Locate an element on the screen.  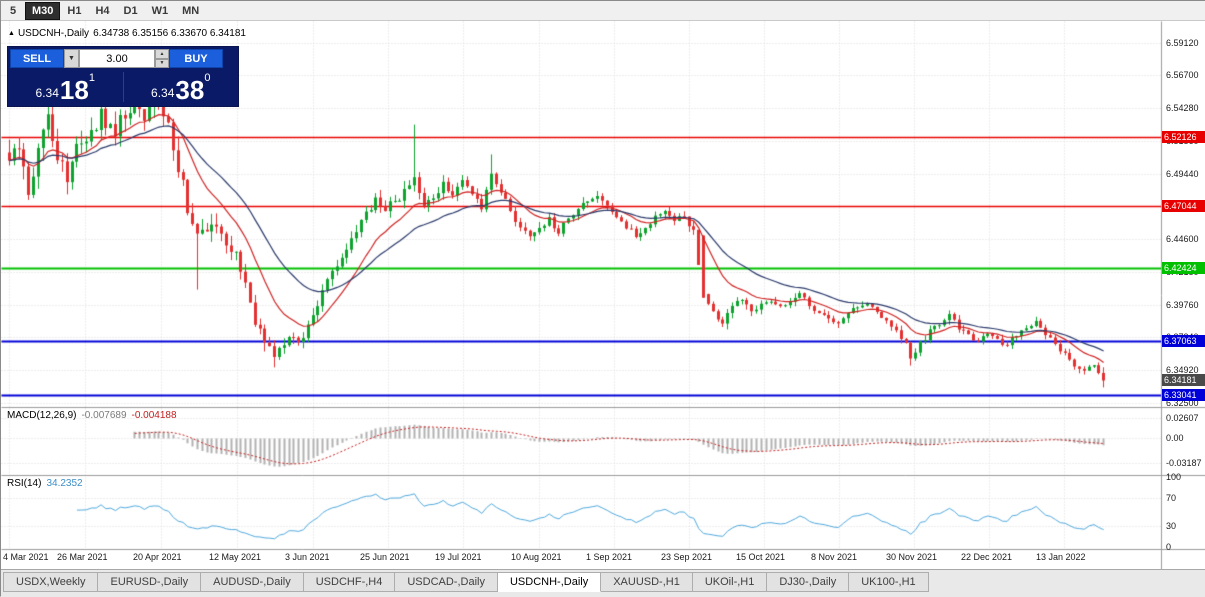
macd-axis-tick: 0.02607 is located at coordinates (1182, 417).